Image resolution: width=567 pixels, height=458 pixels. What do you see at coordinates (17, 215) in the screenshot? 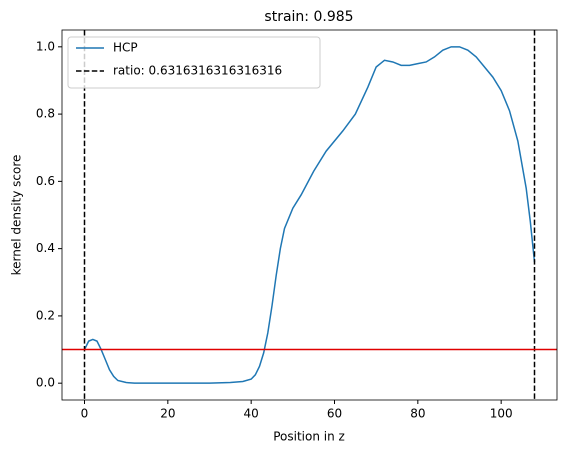
I see `y-axis-label: kernel density score` at bounding box center [17, 215].